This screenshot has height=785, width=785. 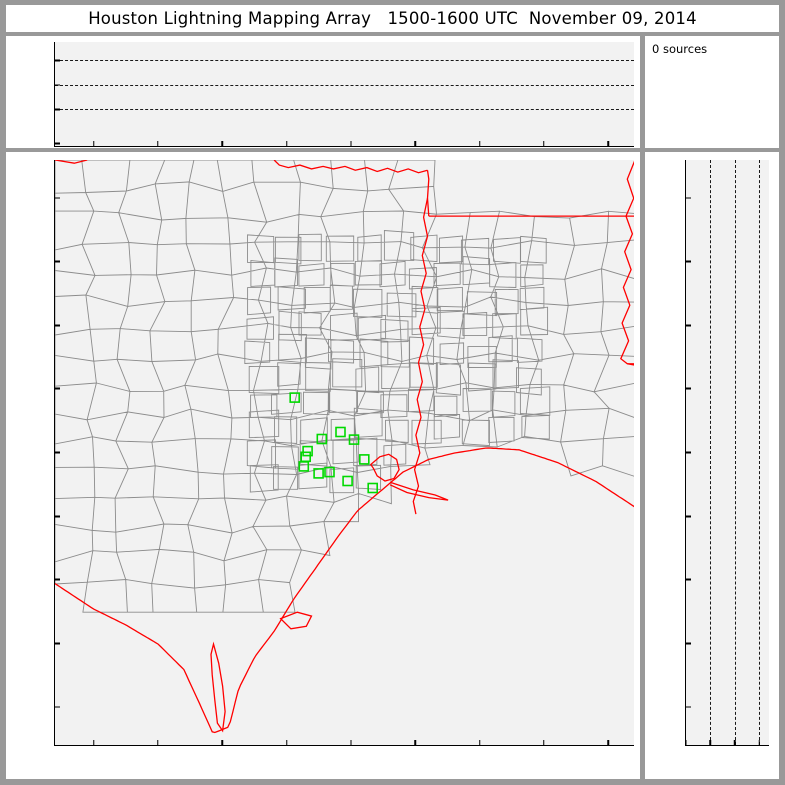 I want to click on top-ytick-0: 0, so click(x=57, y=143).